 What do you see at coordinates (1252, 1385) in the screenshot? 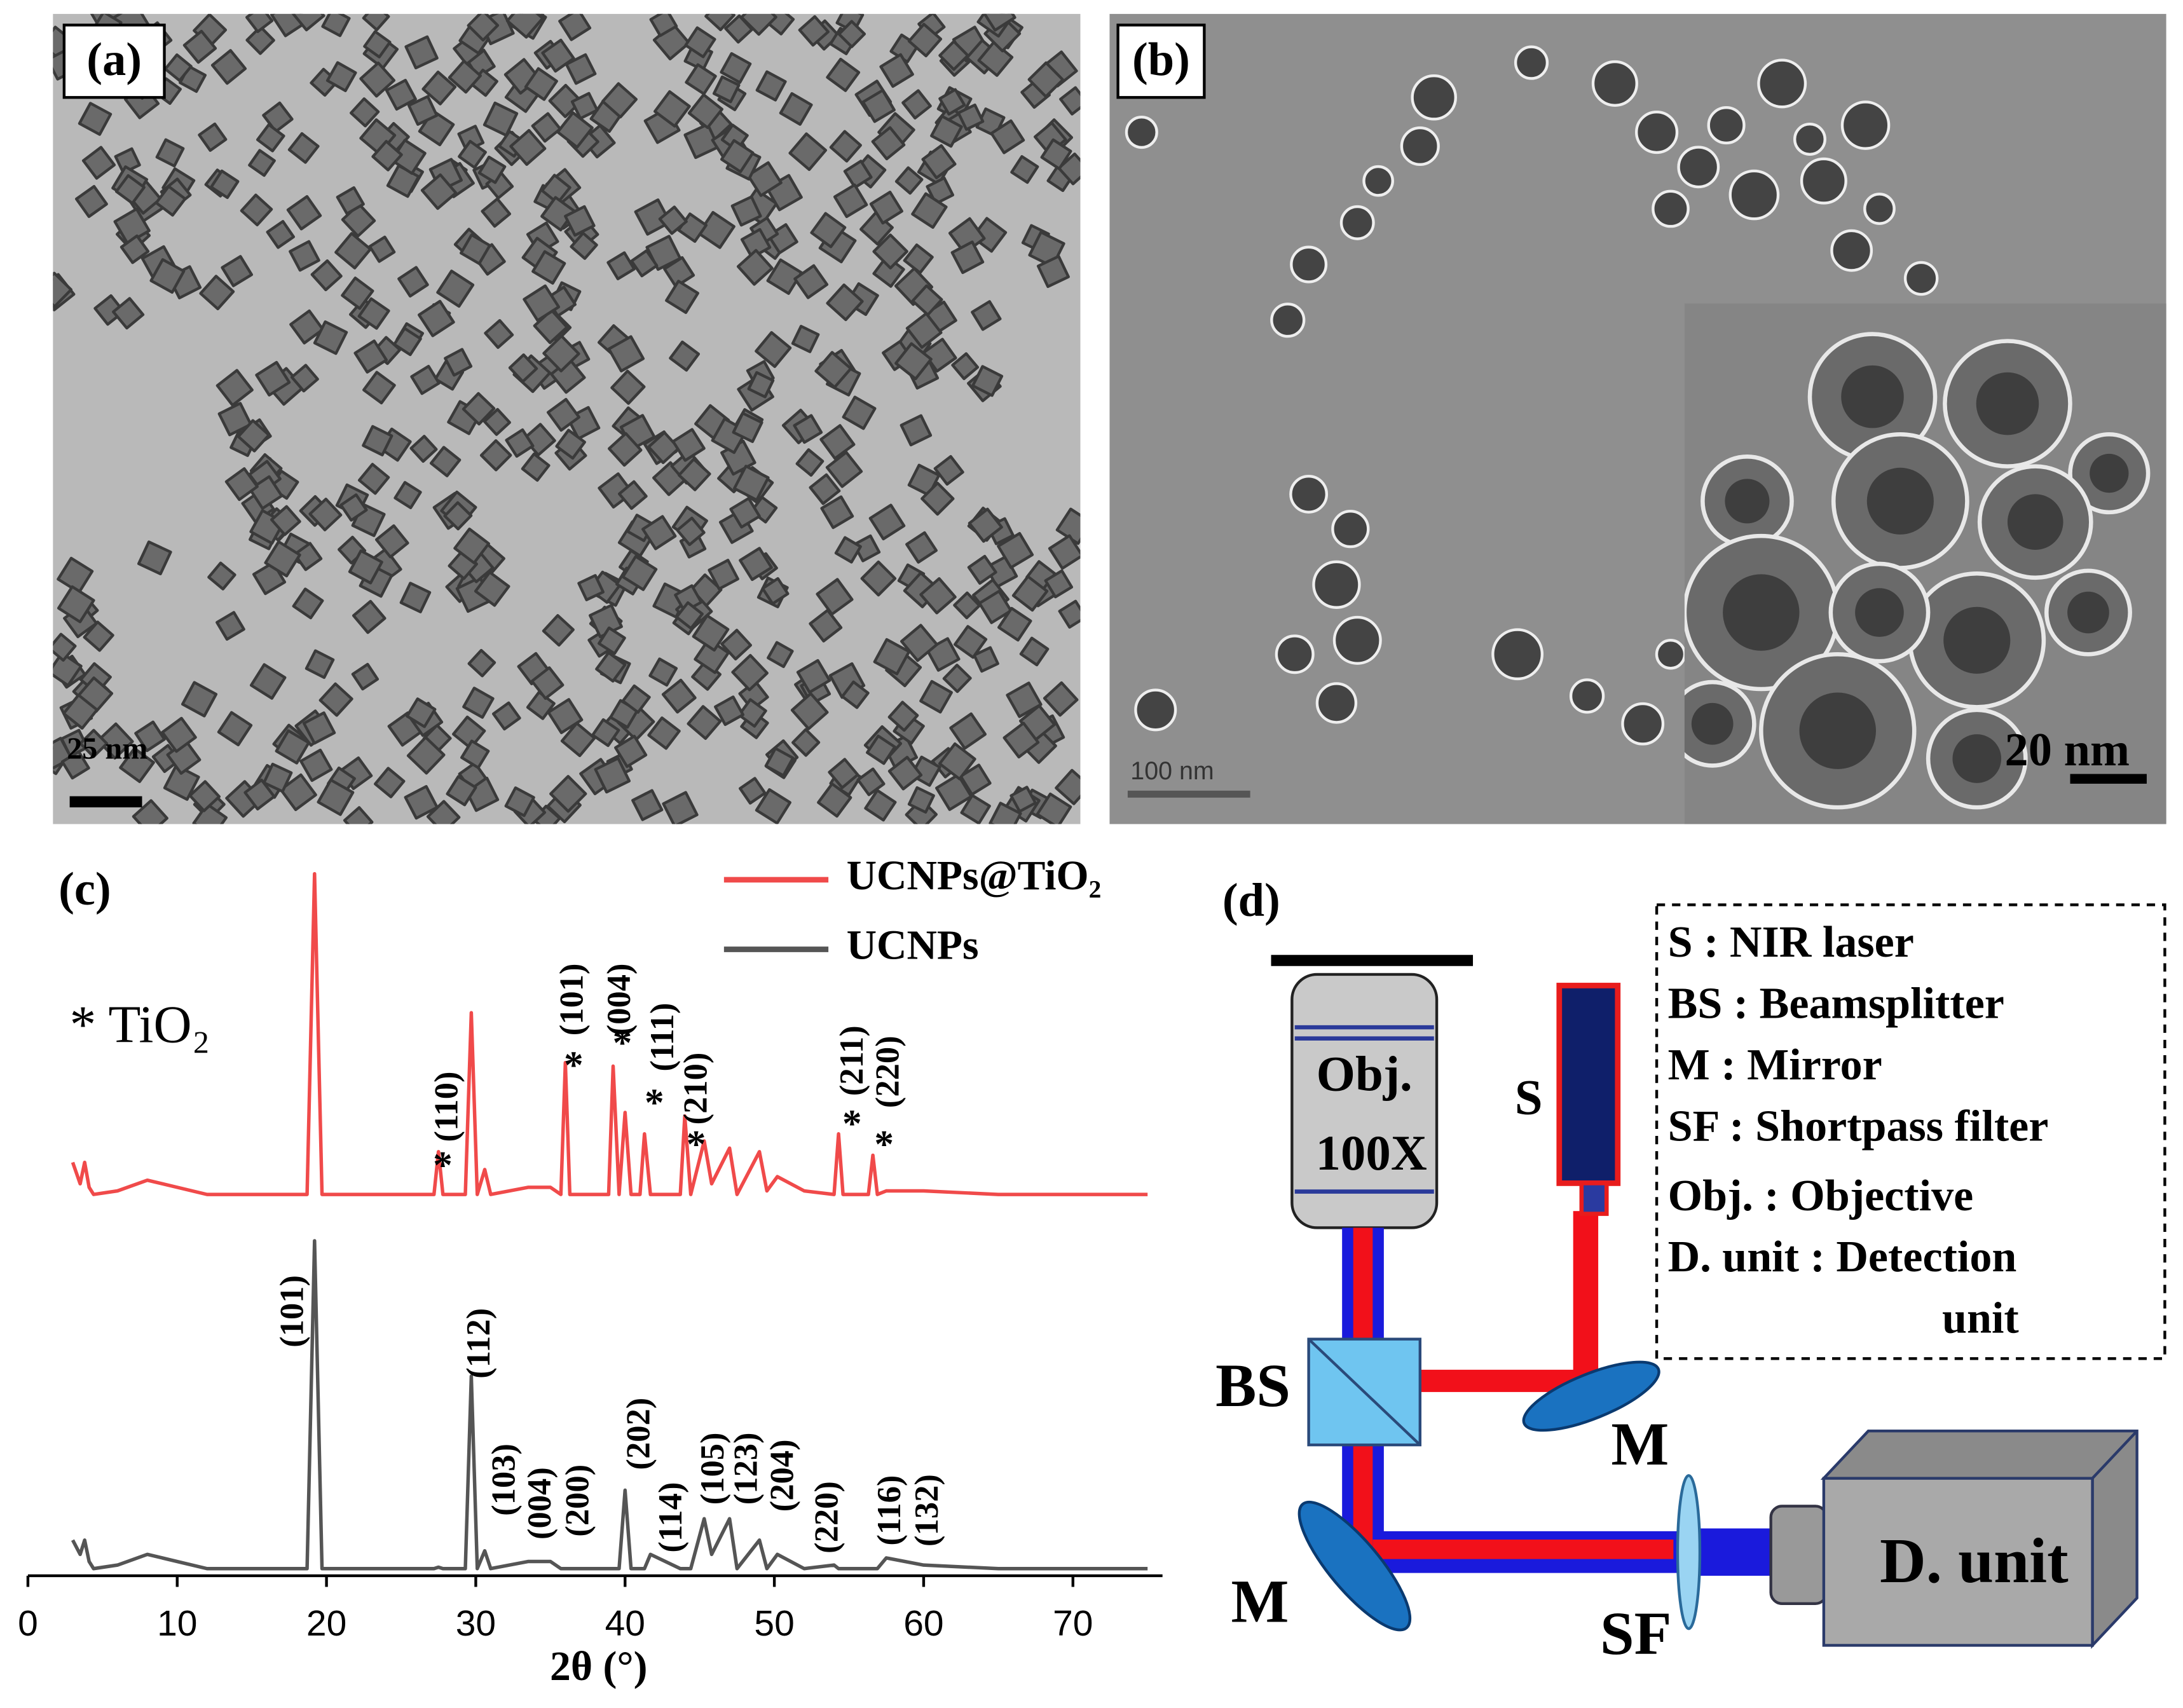
I see `beamsplitter-label: BS` at bounding box center [1252, 1385].